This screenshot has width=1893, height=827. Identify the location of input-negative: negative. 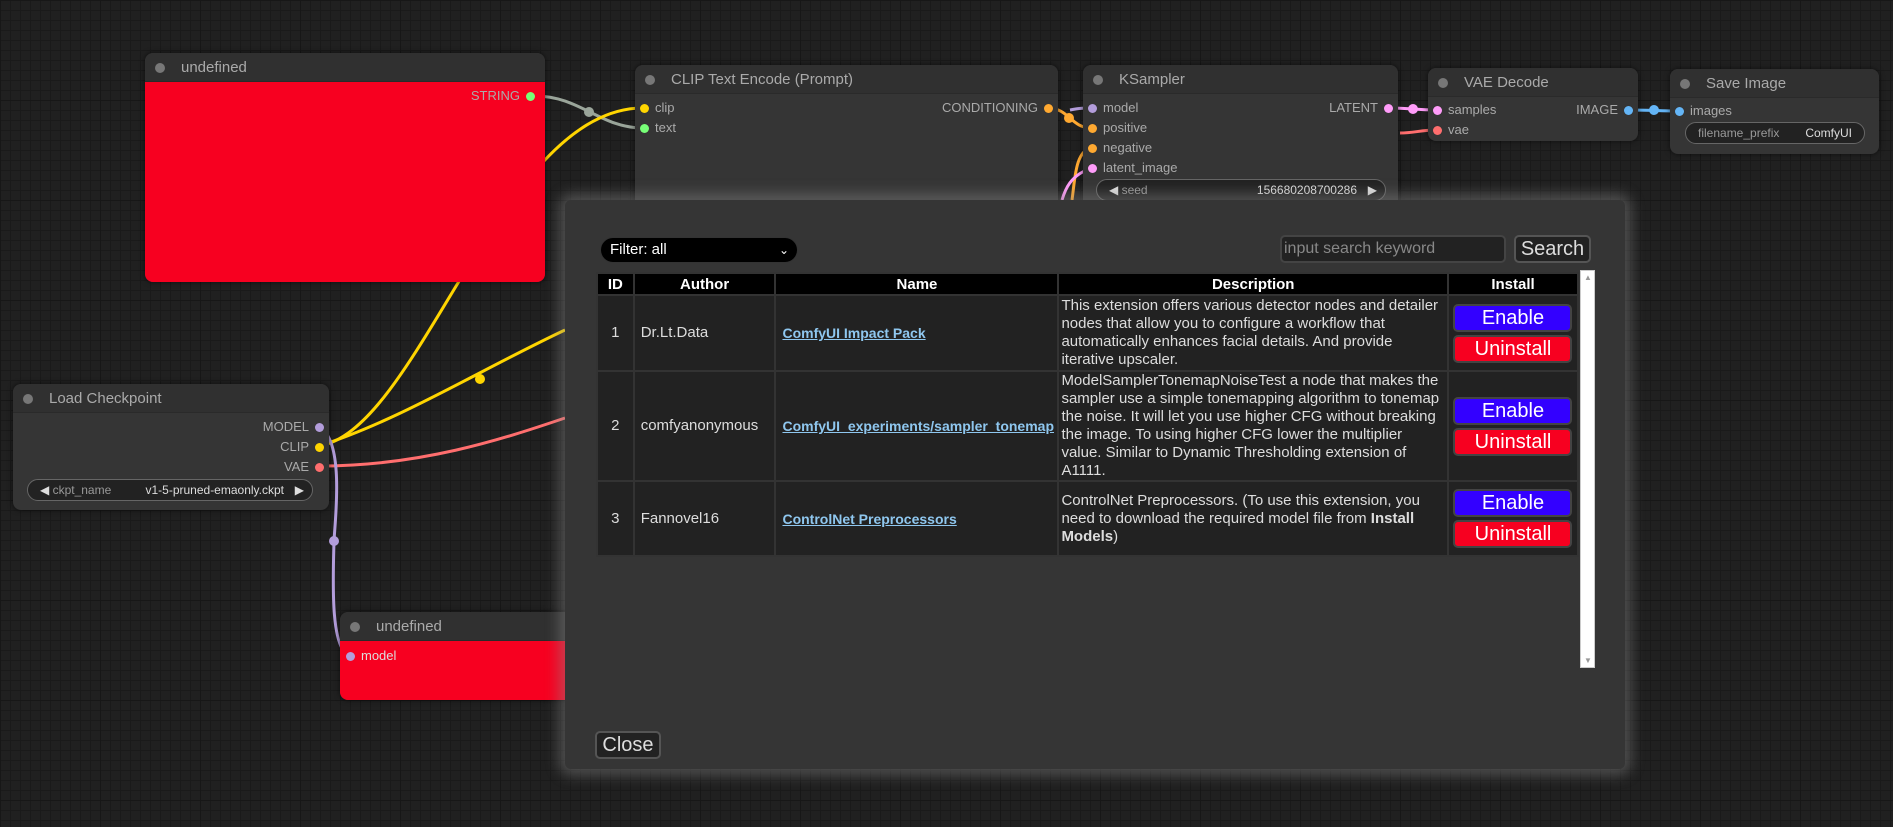
(1120, 148).